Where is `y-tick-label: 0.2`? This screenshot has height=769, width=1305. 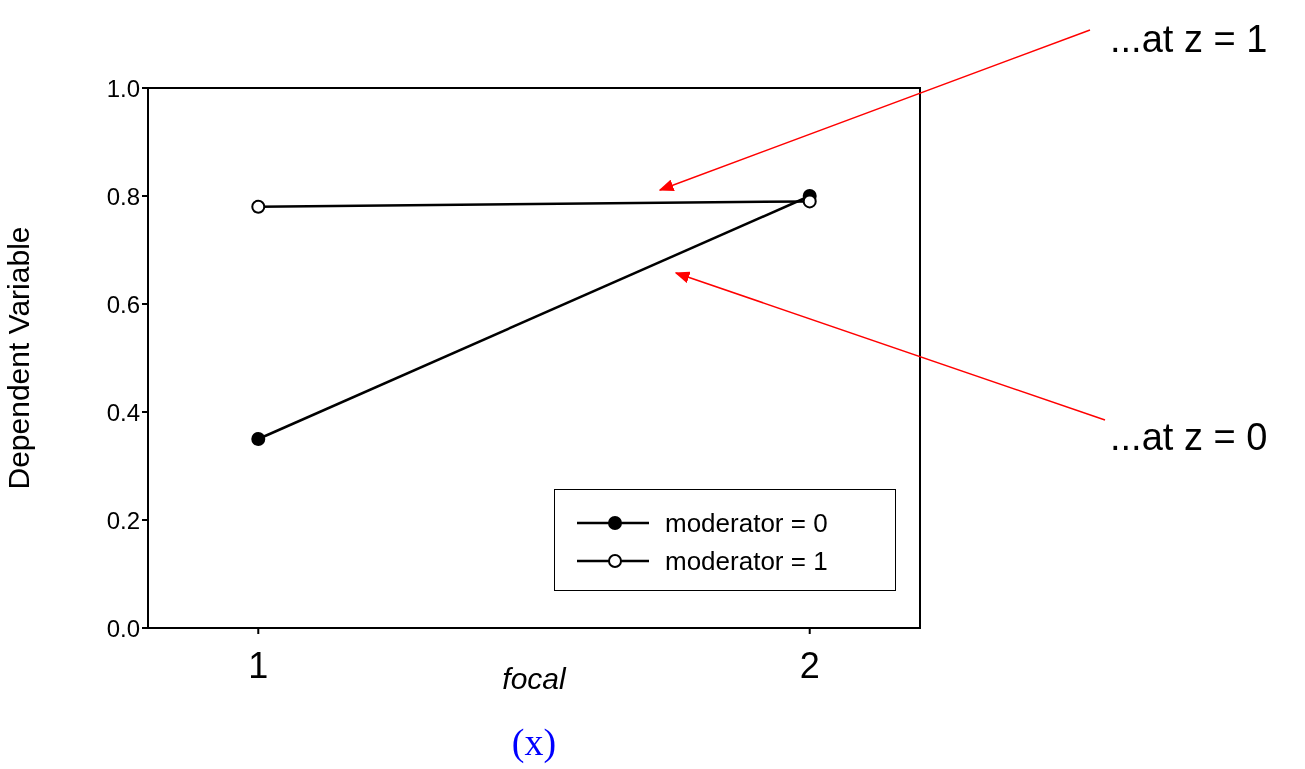
y-tick-label: 0.2 is located at coordinates (123, 520).